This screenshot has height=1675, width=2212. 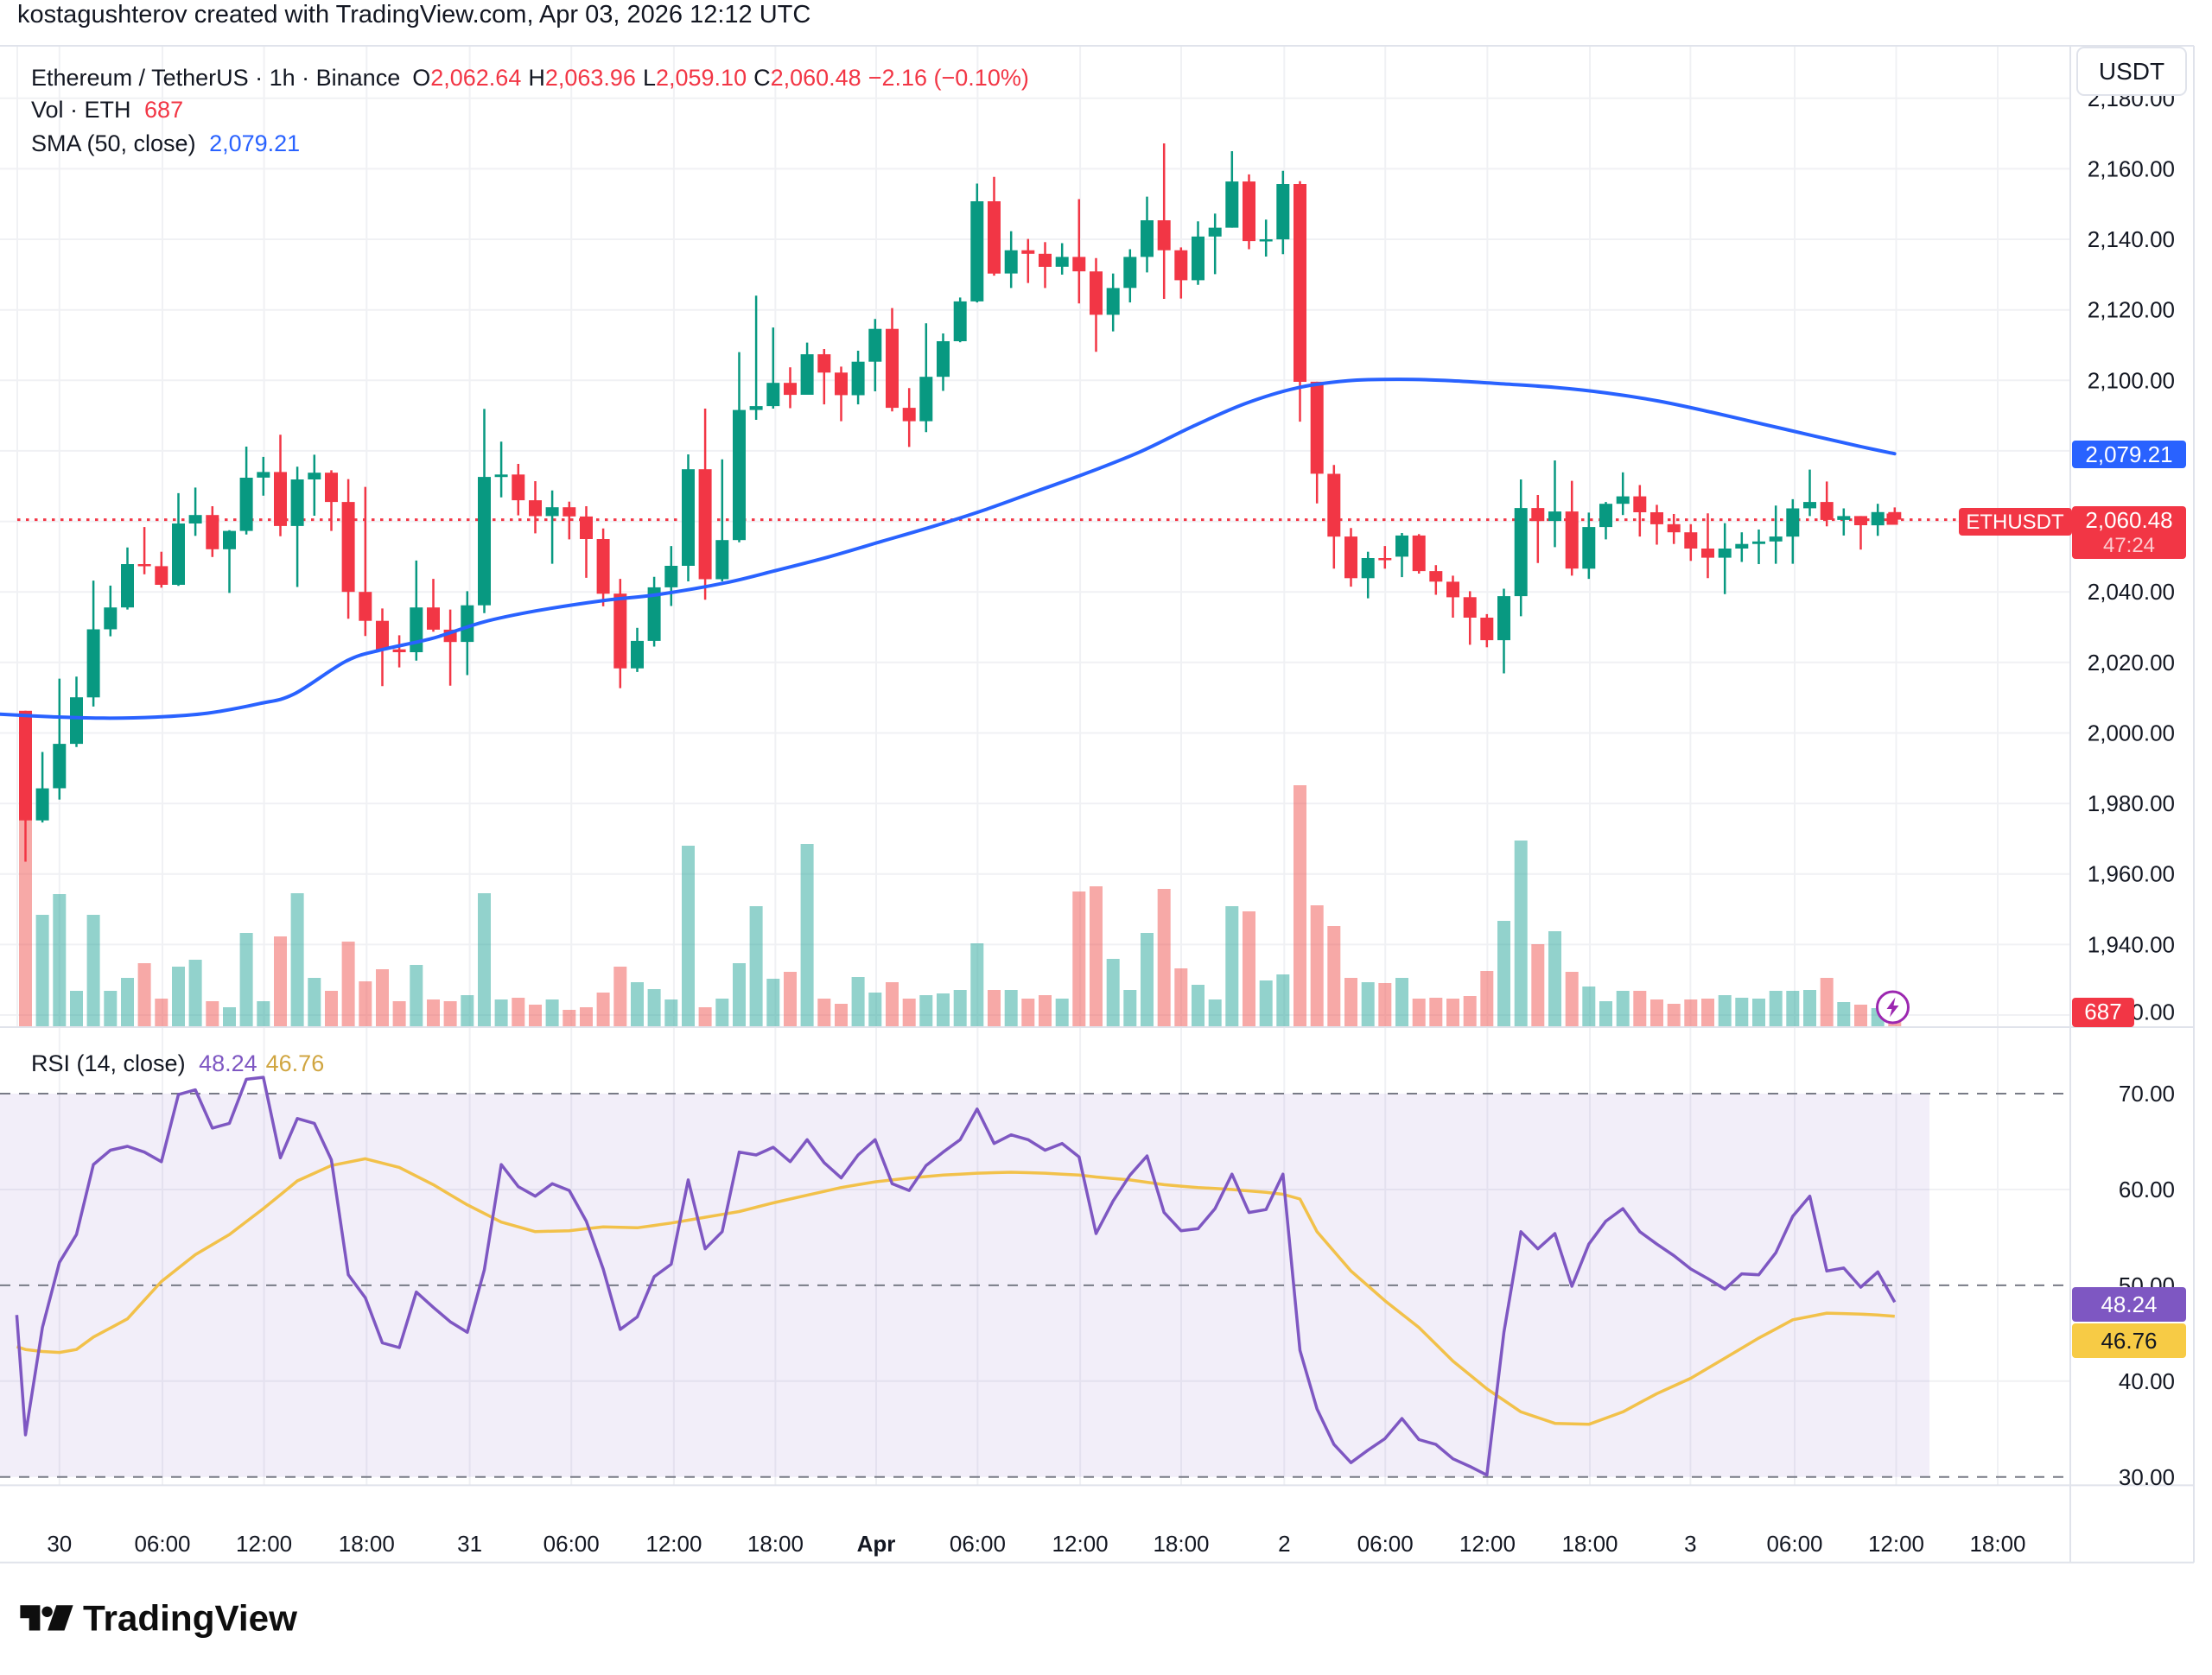 I want to click on svg-text: TradingView, so click(x=190, y=1618).